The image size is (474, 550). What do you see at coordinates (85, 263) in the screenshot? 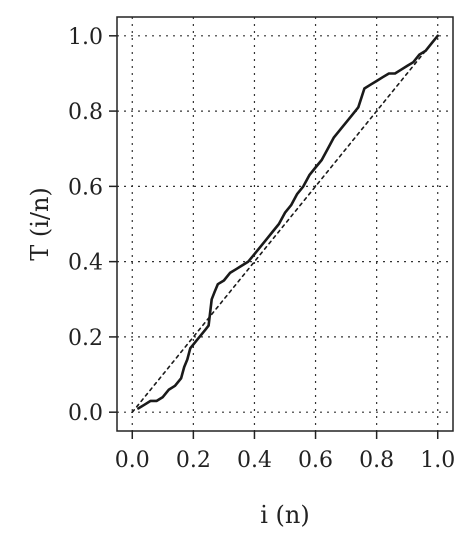
I see `y-tick-label: 0.4` at bounding box center [85, 263].